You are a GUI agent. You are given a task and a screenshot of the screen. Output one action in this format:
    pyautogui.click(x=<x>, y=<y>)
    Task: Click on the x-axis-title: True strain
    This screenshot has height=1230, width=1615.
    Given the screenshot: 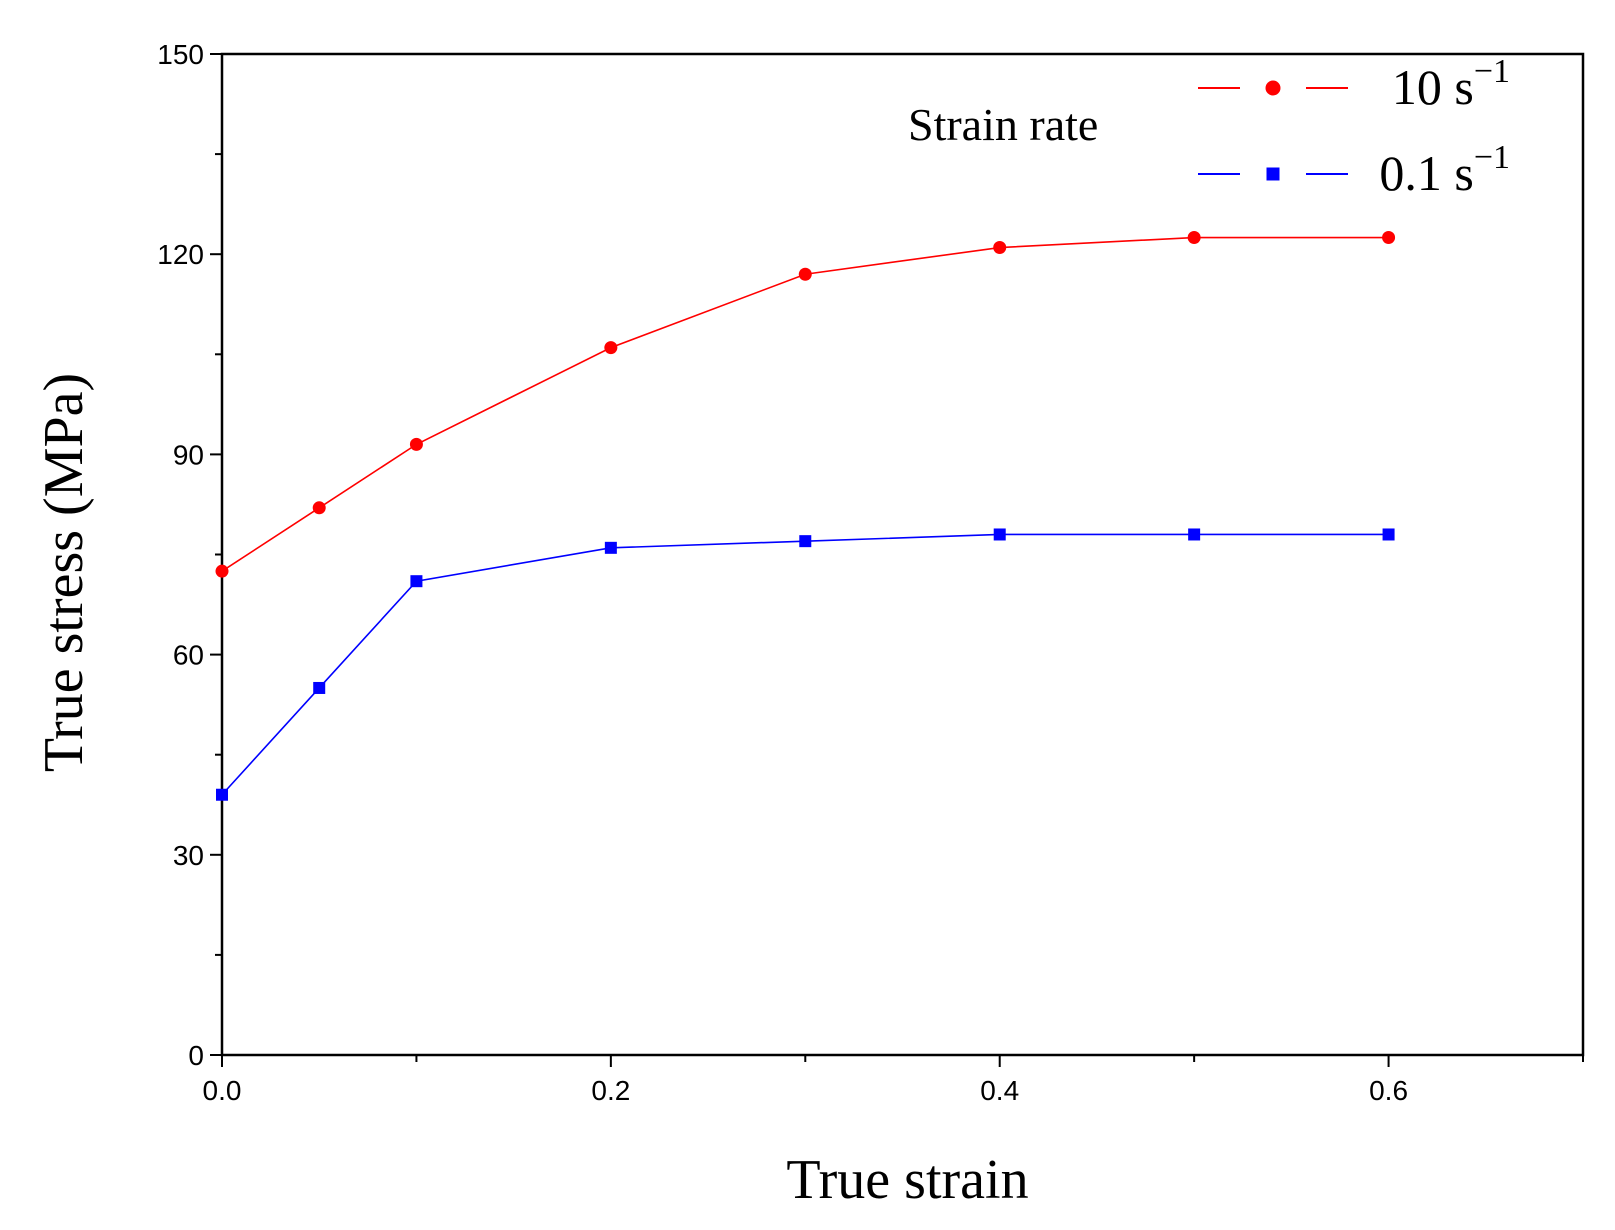 What is the action you would take?
    pyautogui.click(x=907, y=1180)
    